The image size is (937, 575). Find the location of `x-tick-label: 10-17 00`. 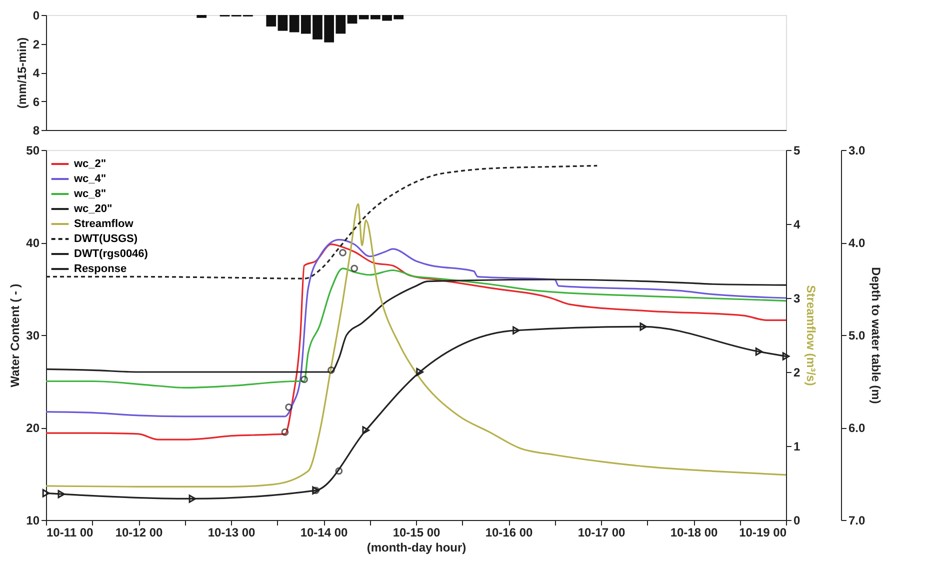

x-tick-label: 10-17 00 is located at coordinates (602, 533).